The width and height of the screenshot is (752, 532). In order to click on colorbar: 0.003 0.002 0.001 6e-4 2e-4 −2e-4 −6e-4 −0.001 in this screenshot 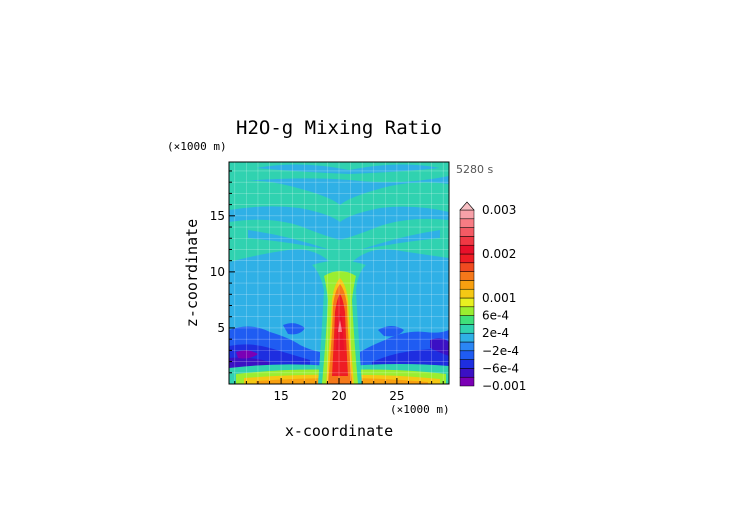, I will do `click(492, 297)`.